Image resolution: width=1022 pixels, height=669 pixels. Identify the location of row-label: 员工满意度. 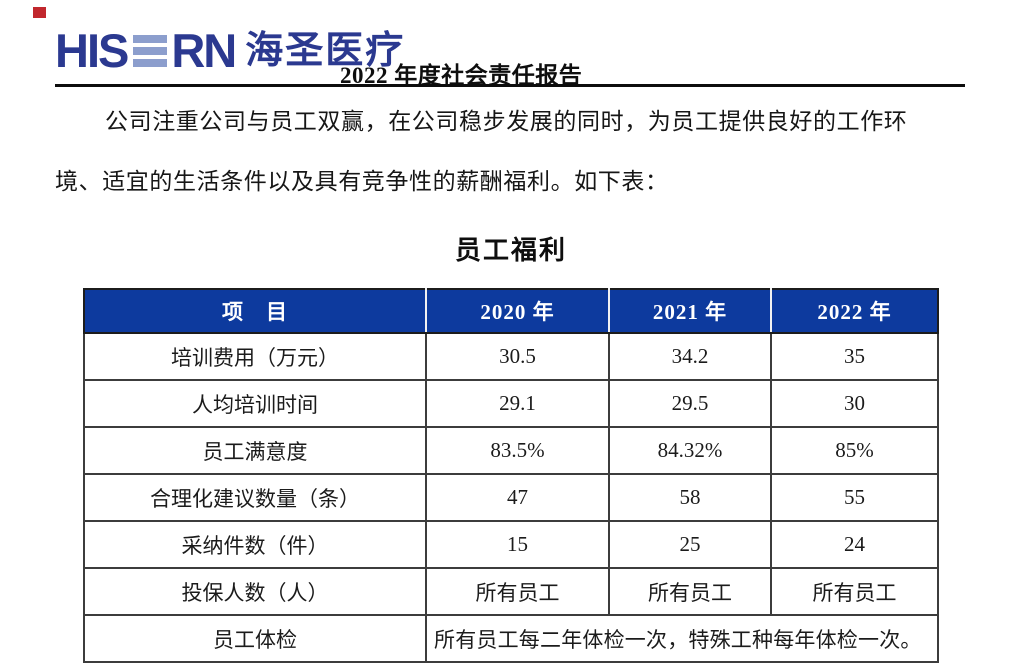
(255, 450).